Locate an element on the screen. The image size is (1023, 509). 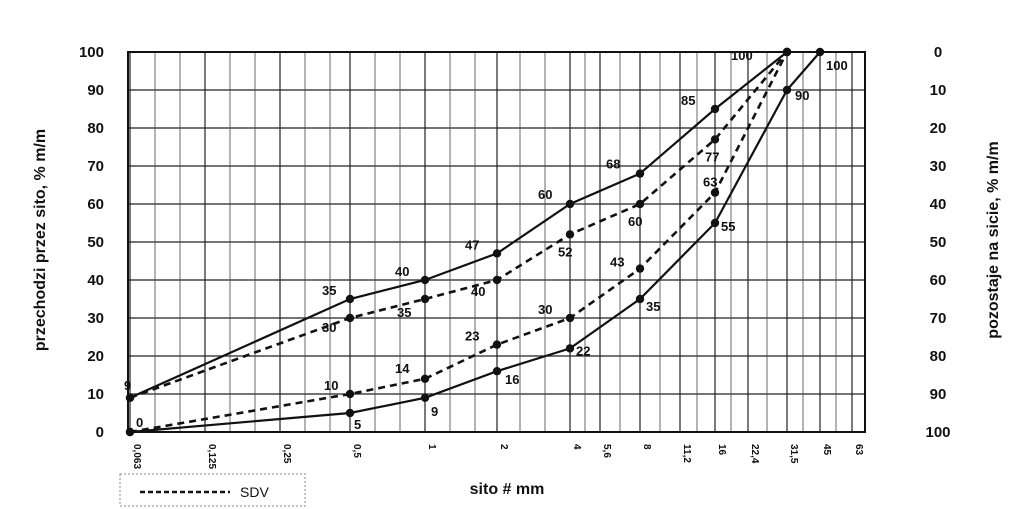
data-label: 23 is located at coordinates (472, 336).